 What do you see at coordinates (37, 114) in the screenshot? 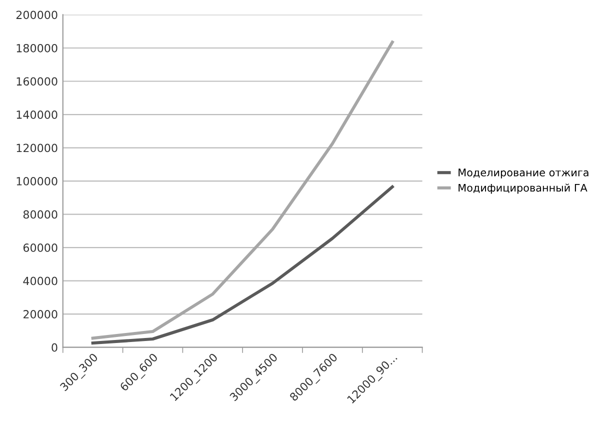
I see `y-tick-label: 140000` at bounding box center [37, 114].